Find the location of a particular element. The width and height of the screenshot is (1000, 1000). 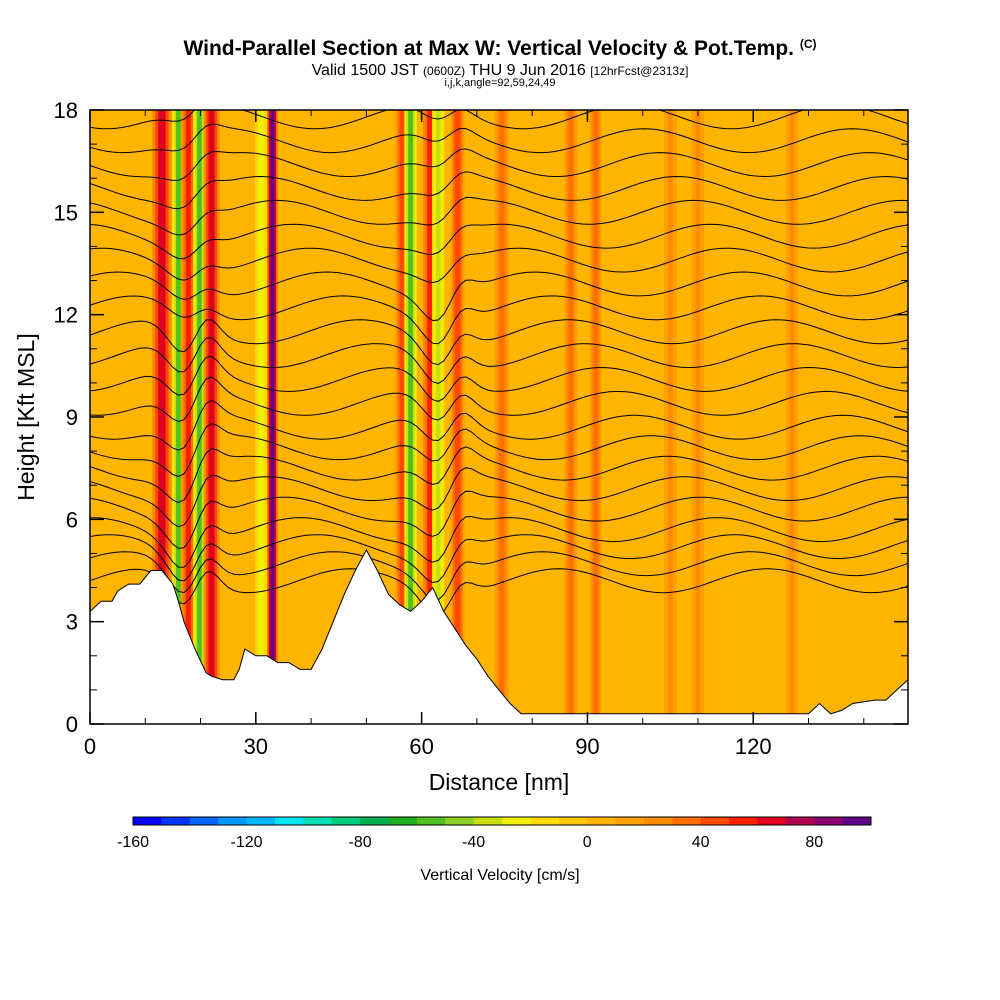

colorbar-tick-label: -40 is located at coordinates (473, 842).